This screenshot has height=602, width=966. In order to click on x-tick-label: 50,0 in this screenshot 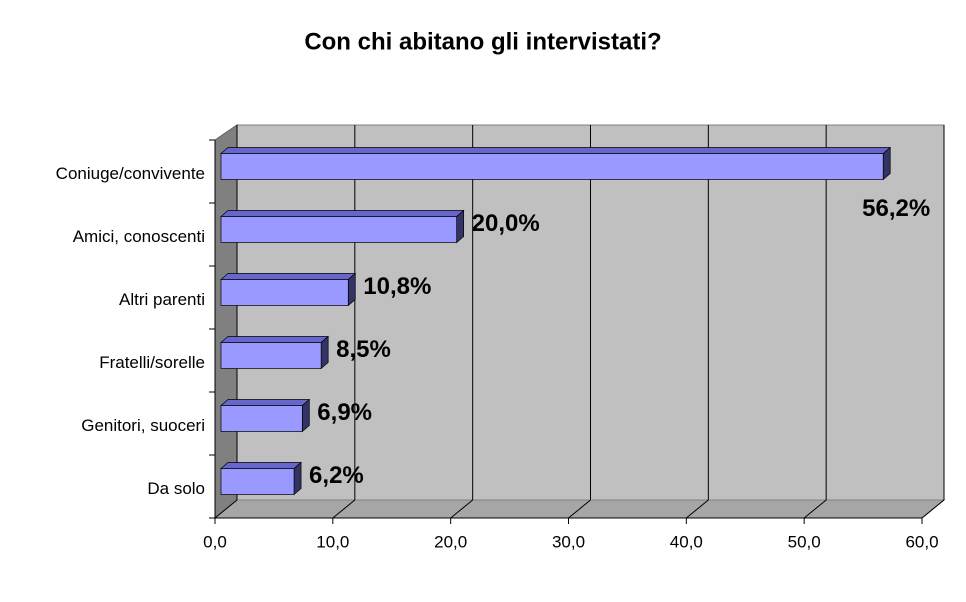, I will do `click(804, 541)`.